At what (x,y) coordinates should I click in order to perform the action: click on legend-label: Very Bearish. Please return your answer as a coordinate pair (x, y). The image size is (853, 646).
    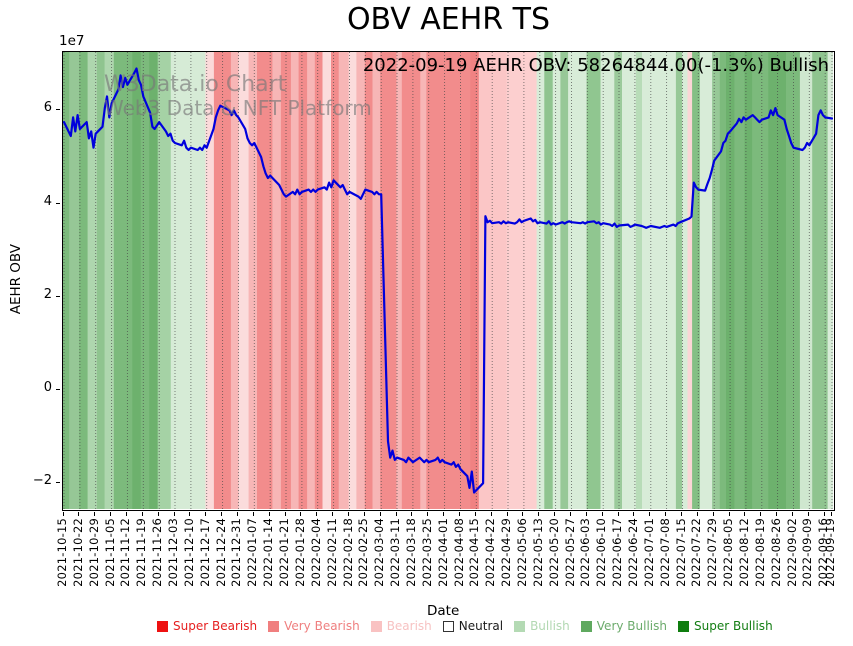
    Looking at the image, I should click on (322, 626).